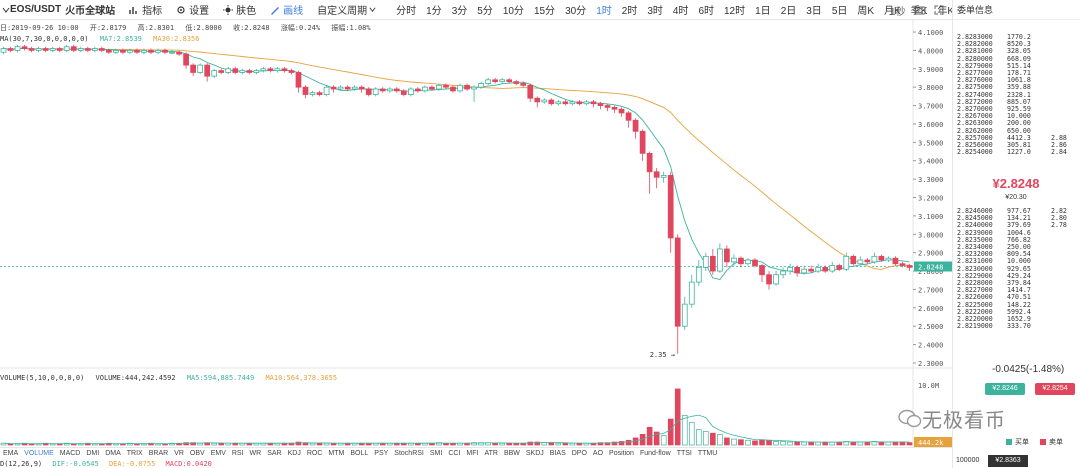  Describe the element at coordinates (1014, 138) in the screenshot. I see `asks-row: 2.8257000 4412.3 2.88` at that location.